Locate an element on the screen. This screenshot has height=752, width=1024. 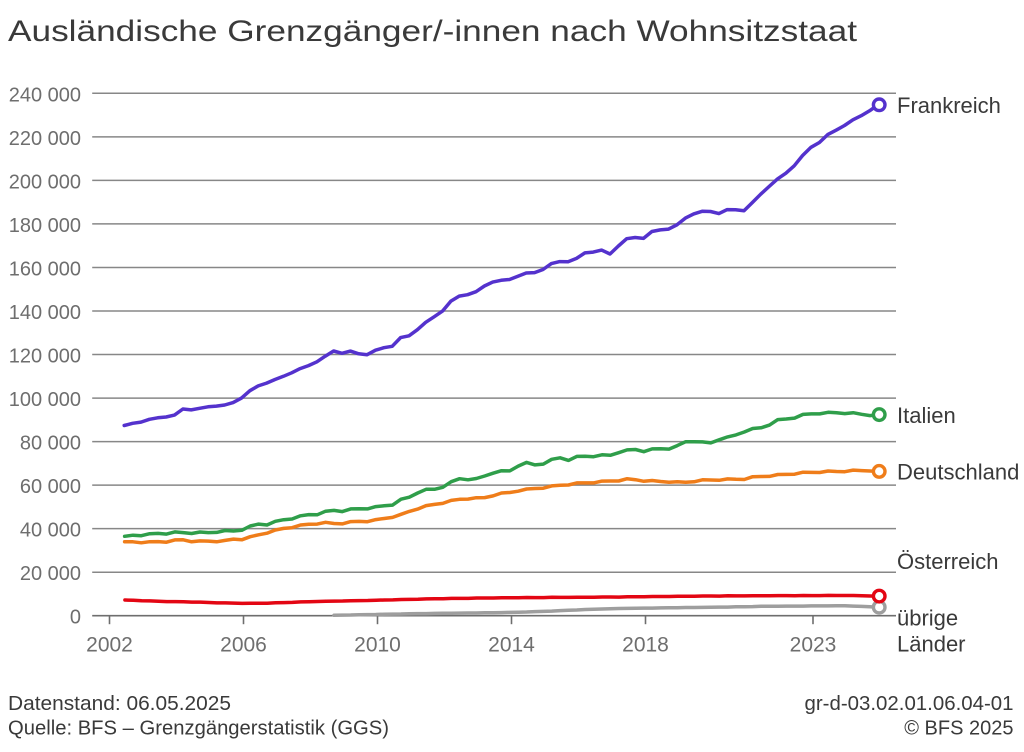
svg-text: 160 000 is located at coordinates (45, 270).